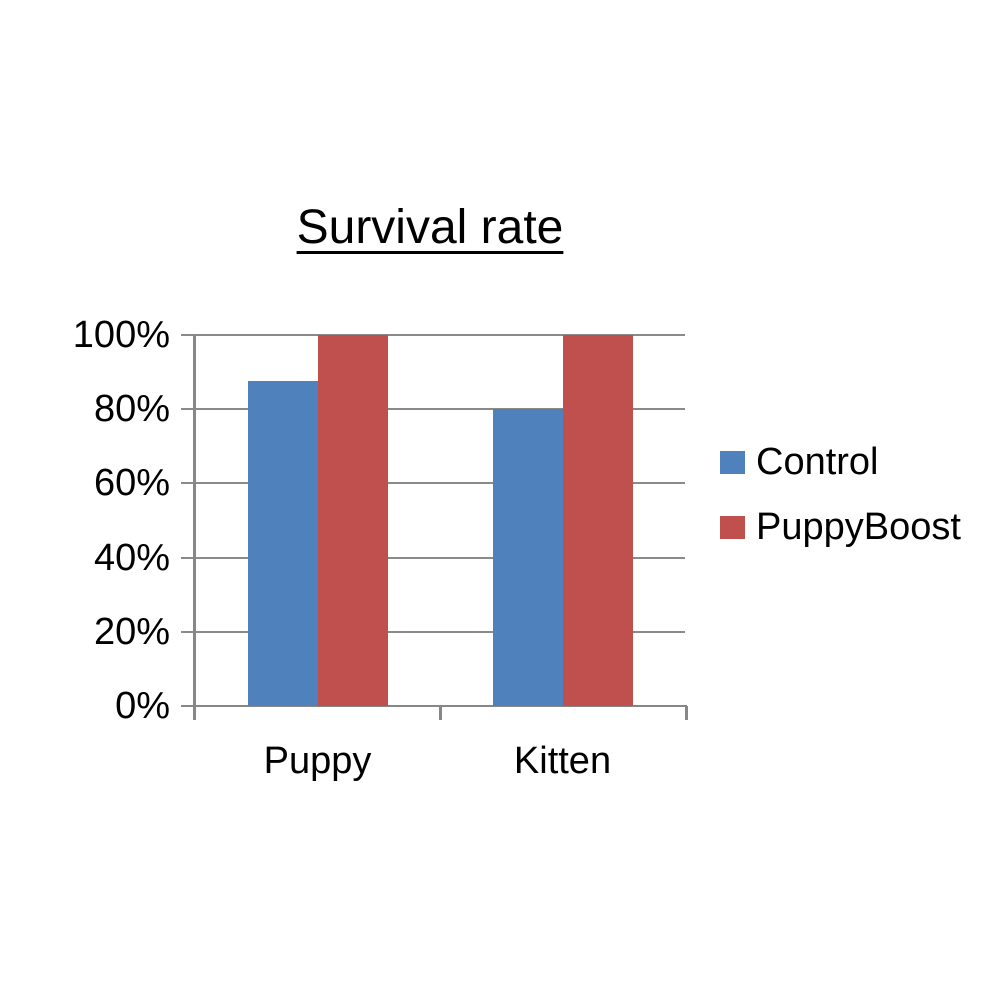  Describe the element at coordinates (282, 543) in the screenshot. I see `bar-control-puppy` at that location.